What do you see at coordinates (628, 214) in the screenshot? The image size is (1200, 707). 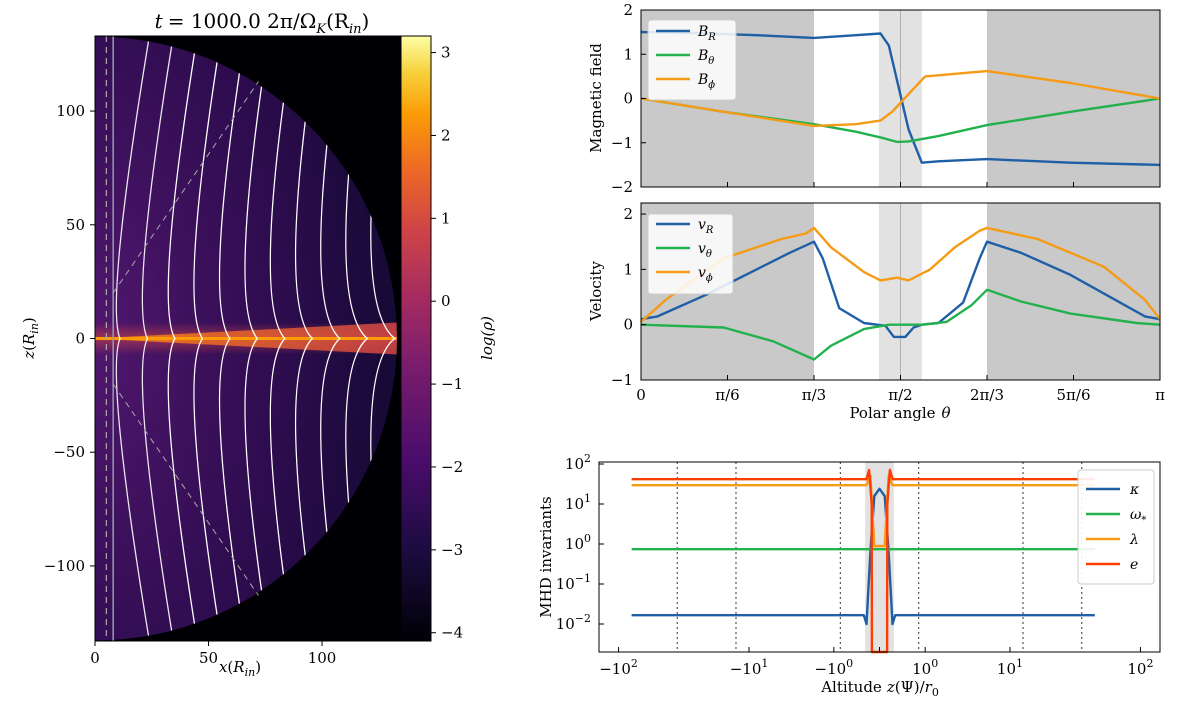 I see `p3-ytick-label: 2` at bounding box center [628, 214].